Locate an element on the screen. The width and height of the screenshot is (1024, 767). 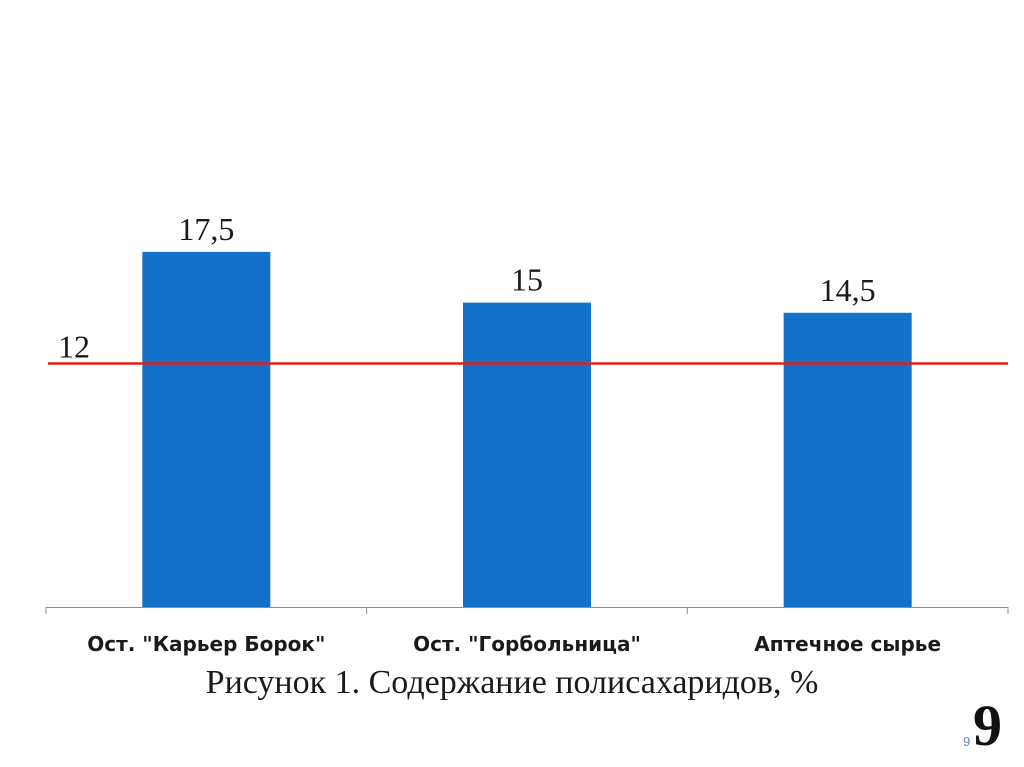
reference-line-label: 12 is located at coordinates (74, 347).